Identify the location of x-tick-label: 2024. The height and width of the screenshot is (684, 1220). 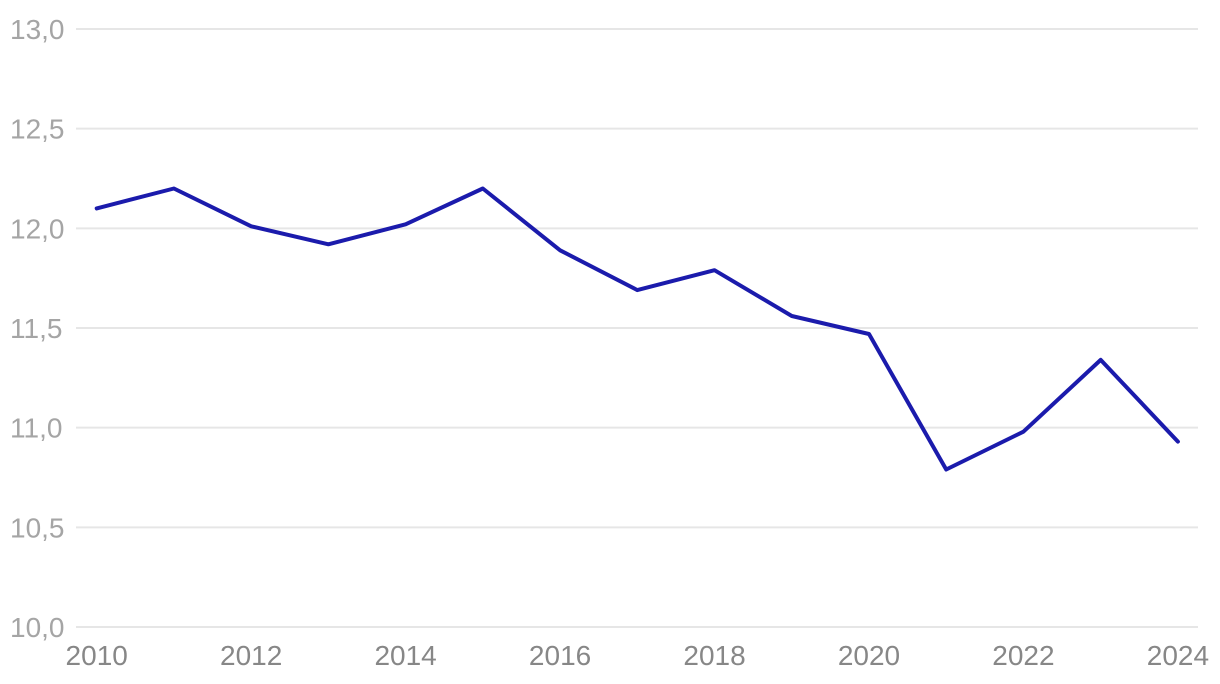
(1178, 655).